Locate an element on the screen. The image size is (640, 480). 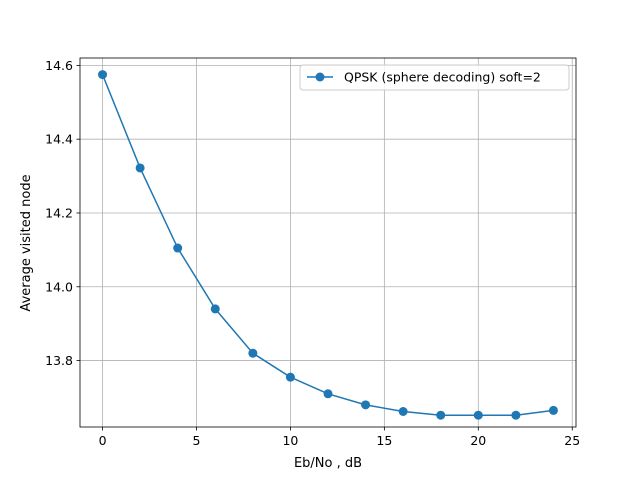
legend-marker-swatch is located at coordinates (320, 77).